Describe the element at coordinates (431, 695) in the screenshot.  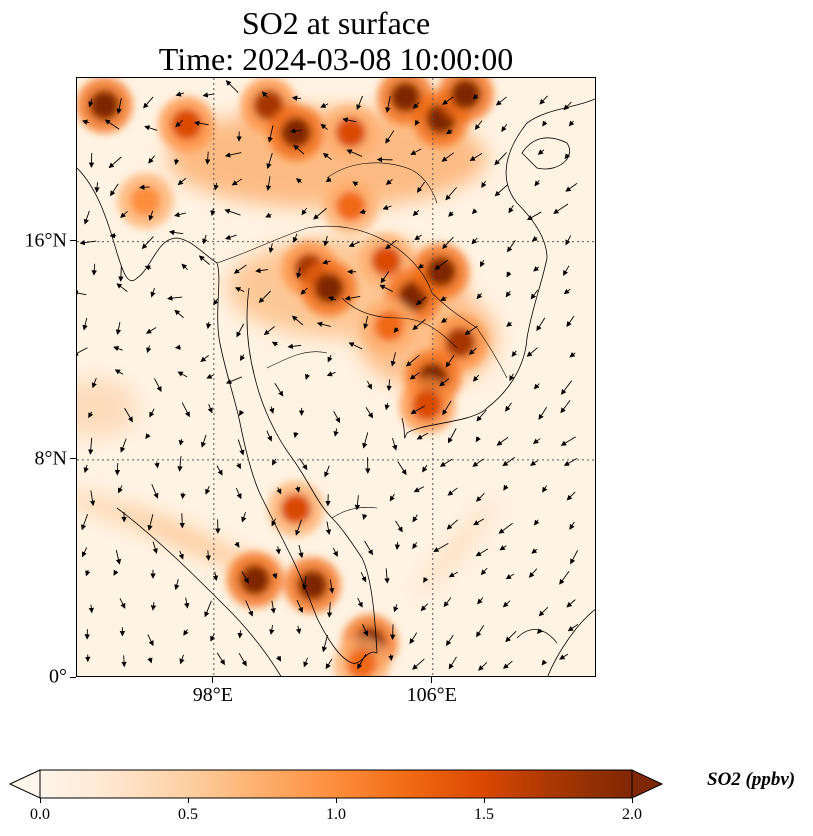
I see `longitude-tick-label: 106°E` at that location.